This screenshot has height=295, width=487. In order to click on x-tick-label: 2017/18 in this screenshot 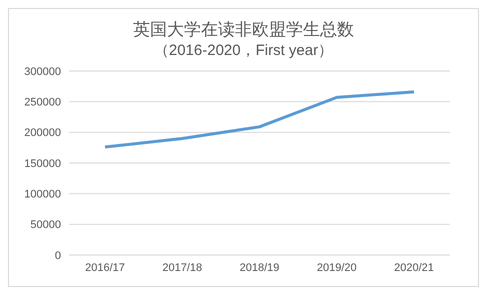, I will do `click(182, 268)`.